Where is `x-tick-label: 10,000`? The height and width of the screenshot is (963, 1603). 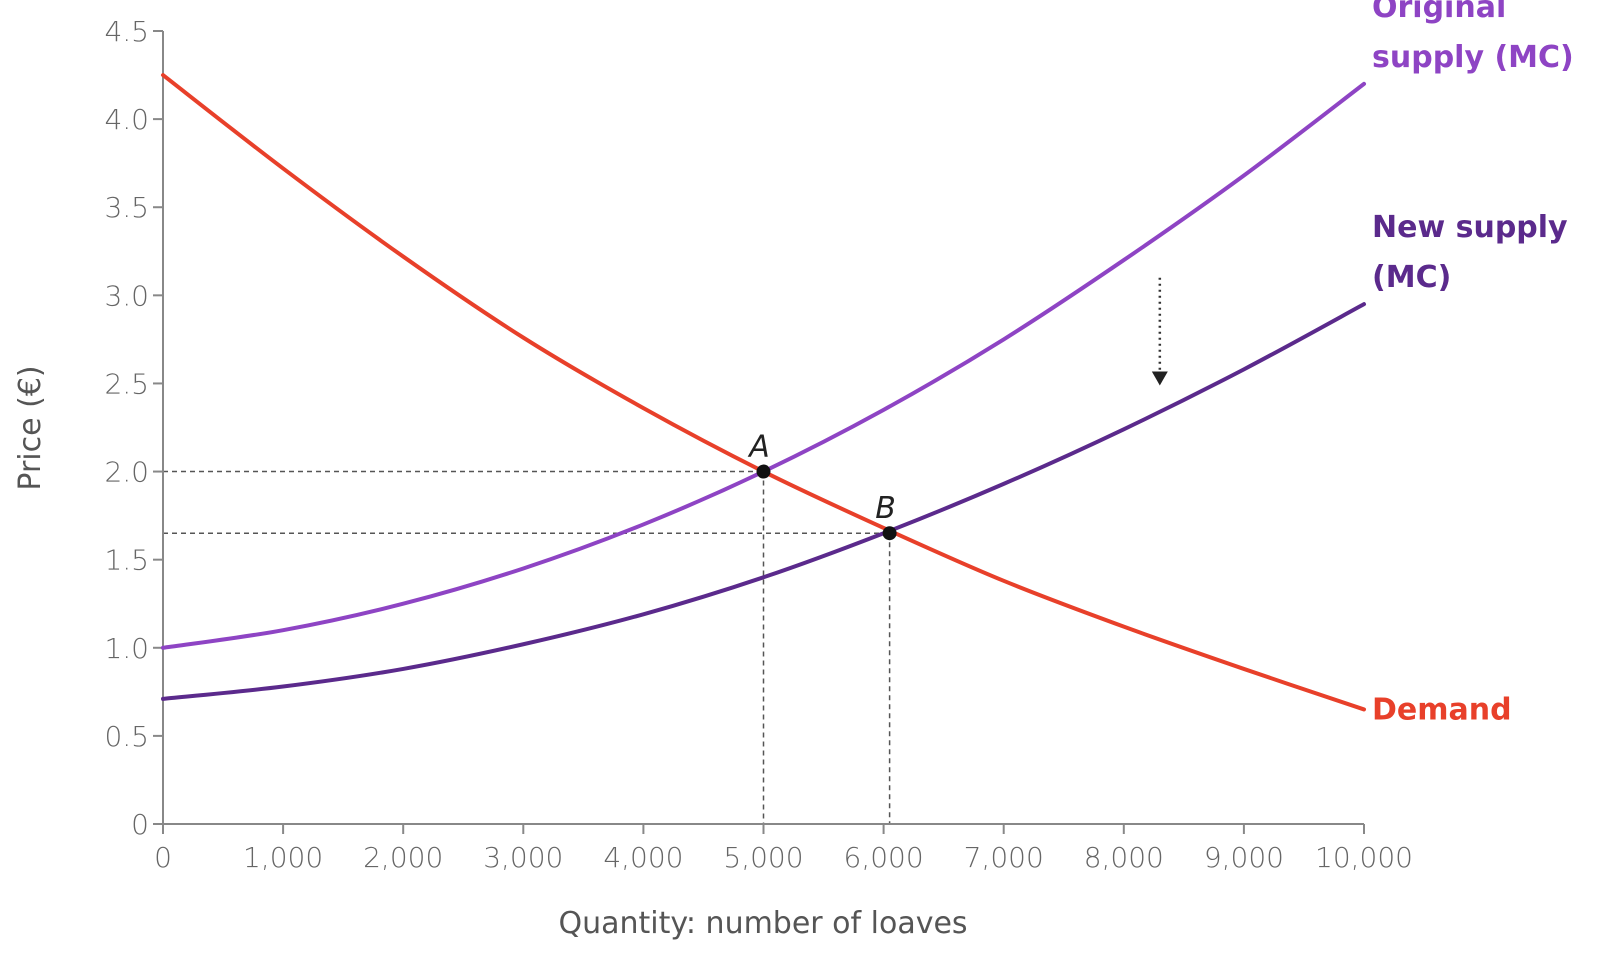
x-tick-label: 10,000 is located at coordinates (1364, 857).